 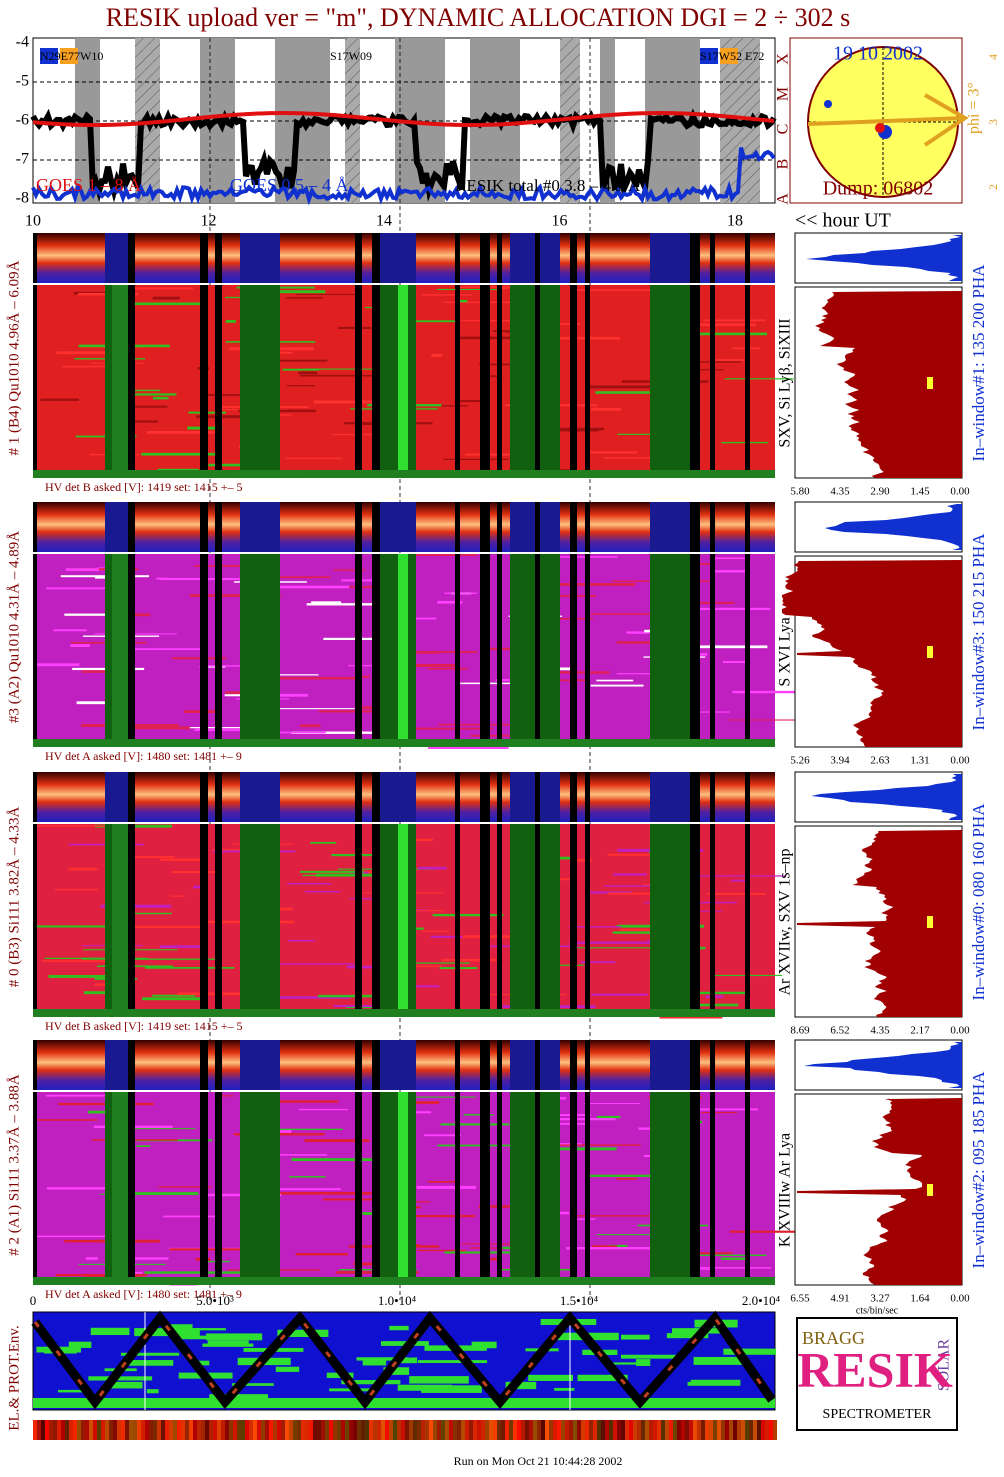 I want to click on x-tick-label: 1.0•10⁴, so click(x=397, y=1300).